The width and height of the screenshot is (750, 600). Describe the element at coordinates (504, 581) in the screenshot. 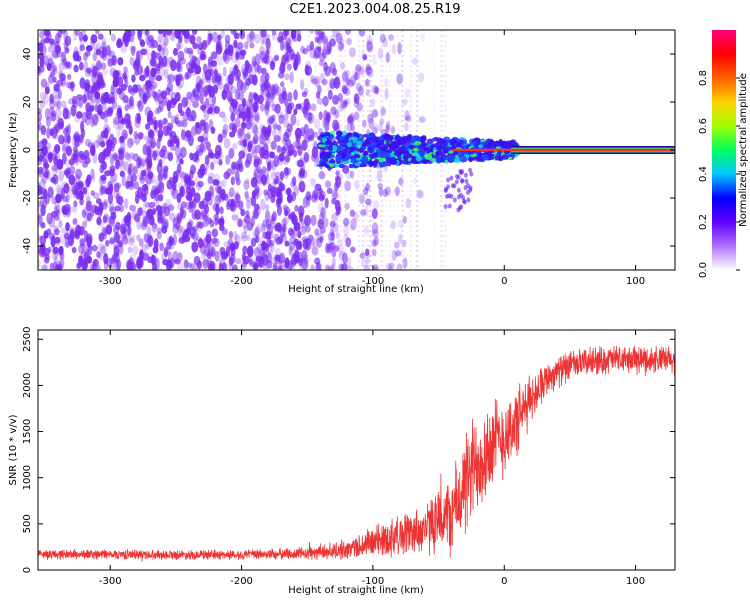

I see `x-tick-label: 0` at that location.